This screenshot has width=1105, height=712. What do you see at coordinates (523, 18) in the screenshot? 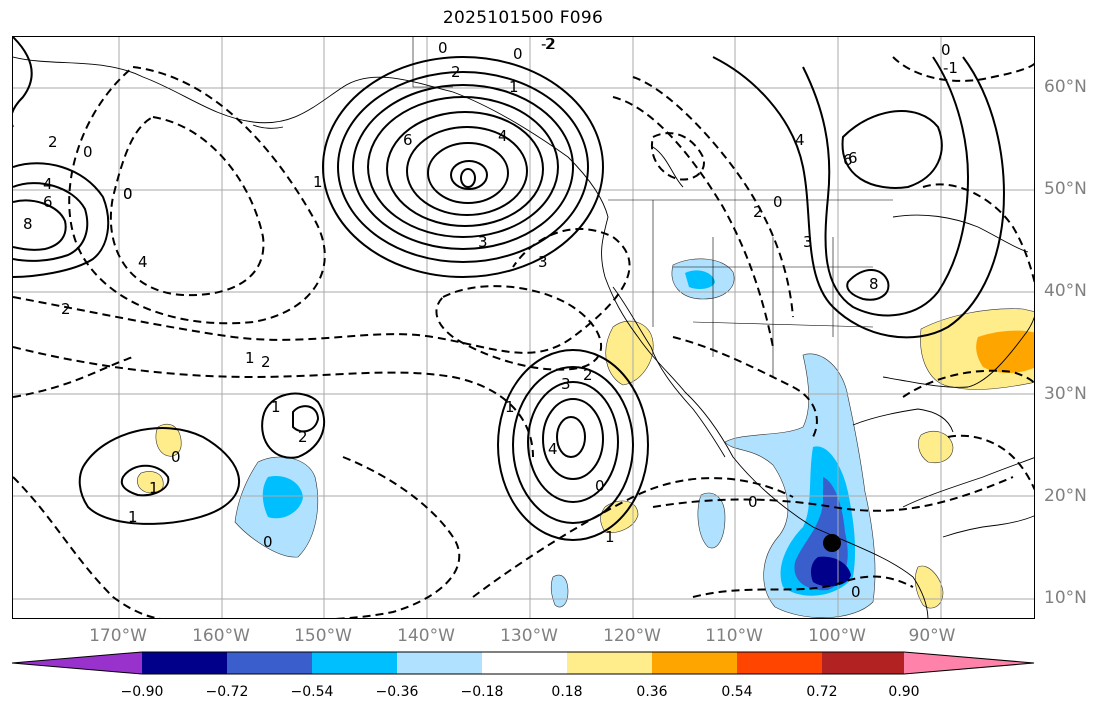
I see `map-title: 2025101500 F096` at bounding box center [523, 18].